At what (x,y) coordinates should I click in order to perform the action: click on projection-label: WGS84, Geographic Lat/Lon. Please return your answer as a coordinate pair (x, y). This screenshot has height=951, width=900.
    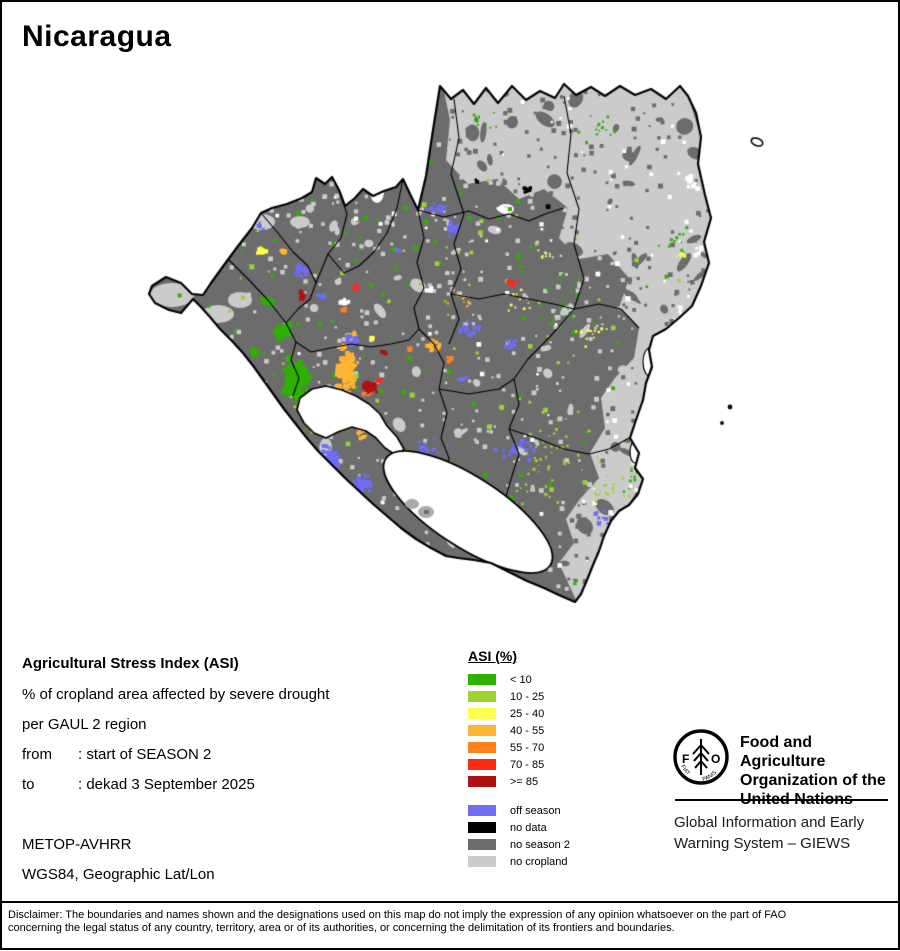
    Looking at the image, I should click on (118, 874).